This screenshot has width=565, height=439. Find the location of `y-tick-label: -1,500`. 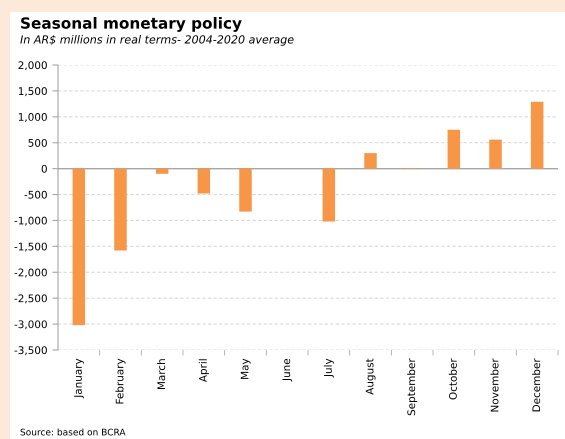

y-tick-label: -1,500 is located at coordinates (30, 247).